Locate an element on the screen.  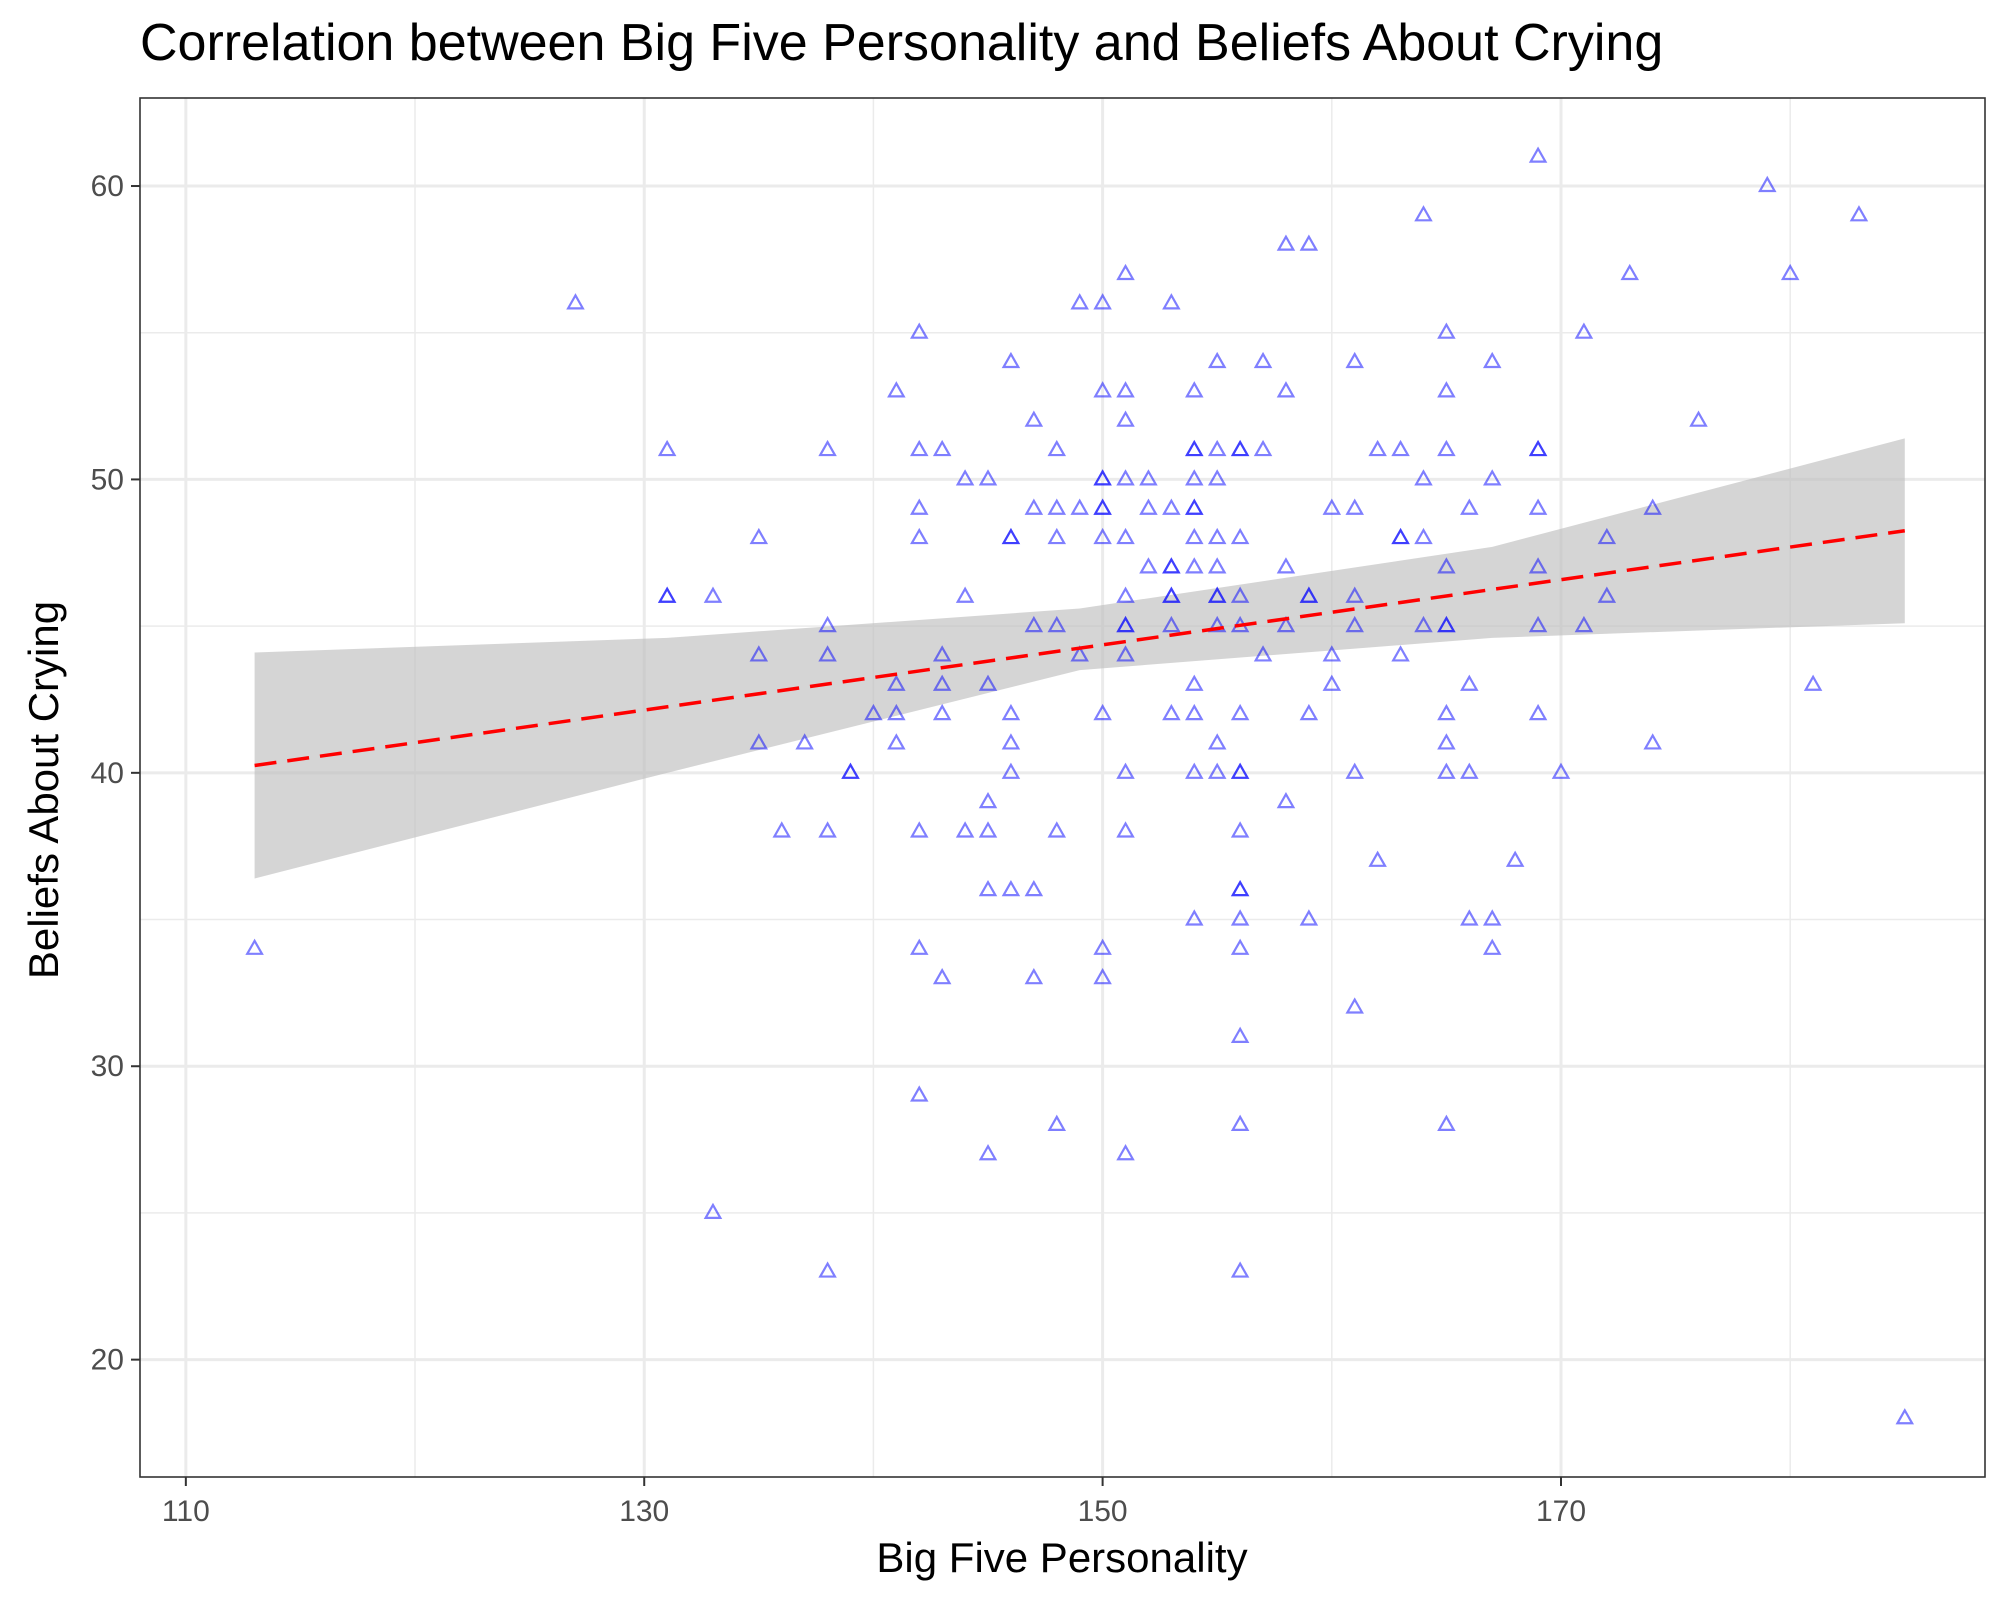
y-tick-label: 40 is located at coordinates (107, 773).